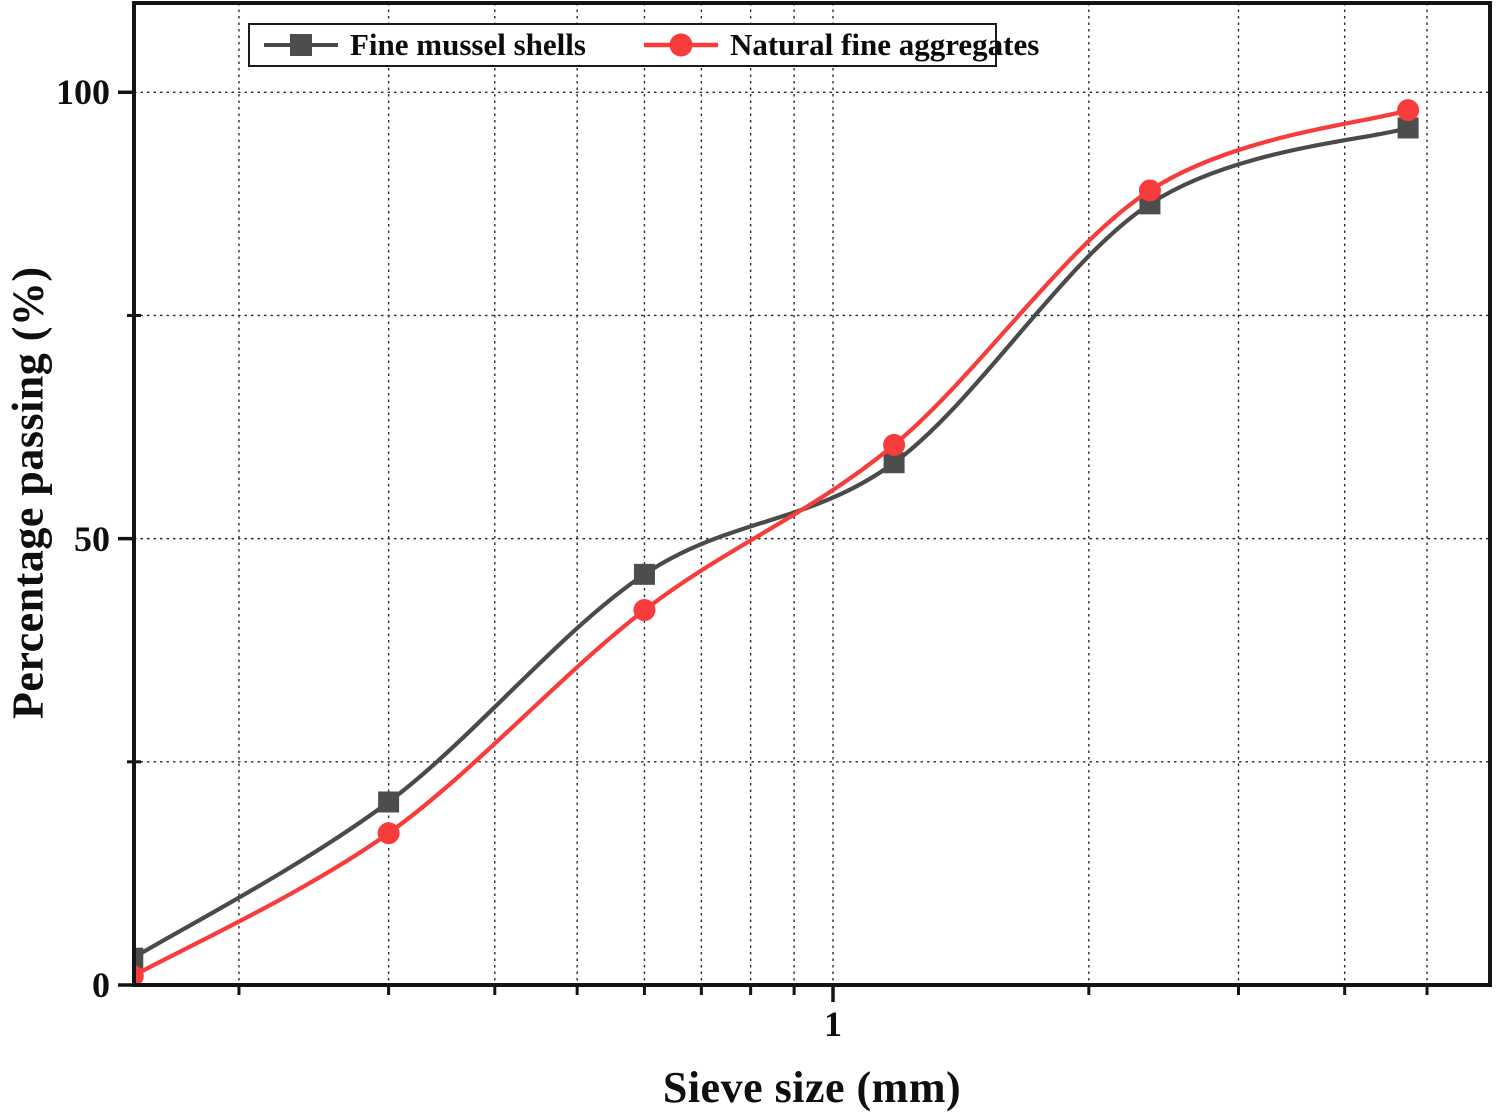 This screenshot has height=1118, width=1496. Describe the element at coordinates (28, 492) in the screenshot. I see `y-axis-title: Percentage passing (%)` at that location.